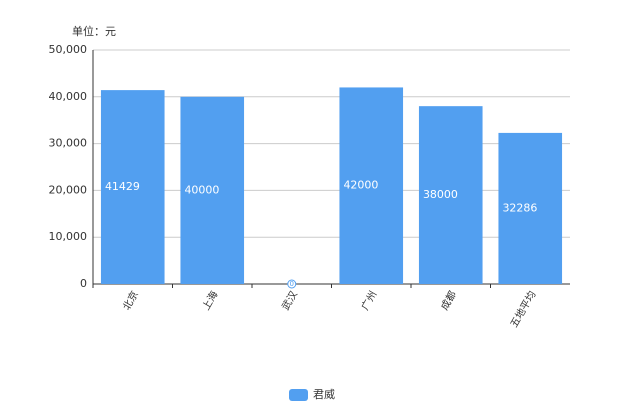 The image size is (620, 413). Describe the element at coordinates (440, 194) in the screenshot. I see `value-label: 38000` at that location.